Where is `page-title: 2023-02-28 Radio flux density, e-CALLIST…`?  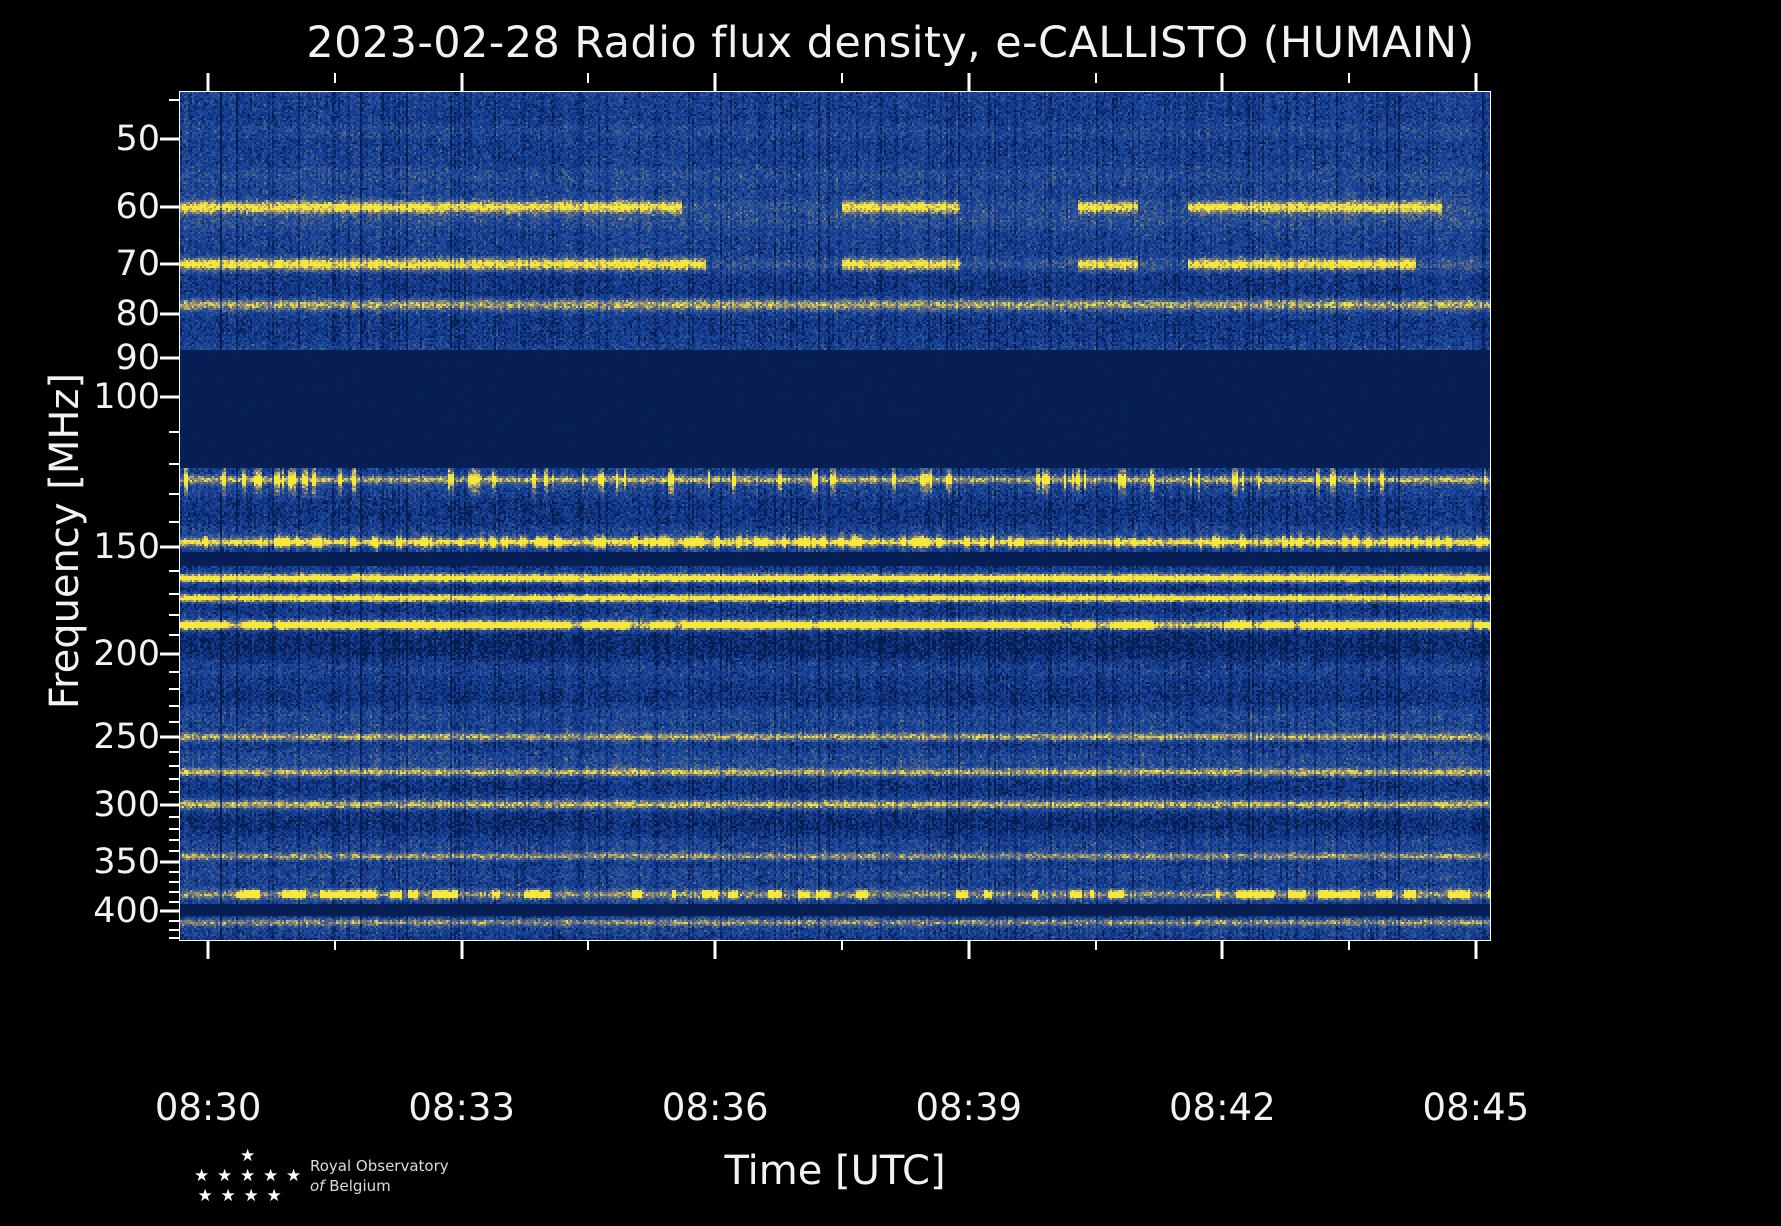
page-title: 2023-02-28 Radio flux density, e-CALLIST… is located at coordinates (890, 43).